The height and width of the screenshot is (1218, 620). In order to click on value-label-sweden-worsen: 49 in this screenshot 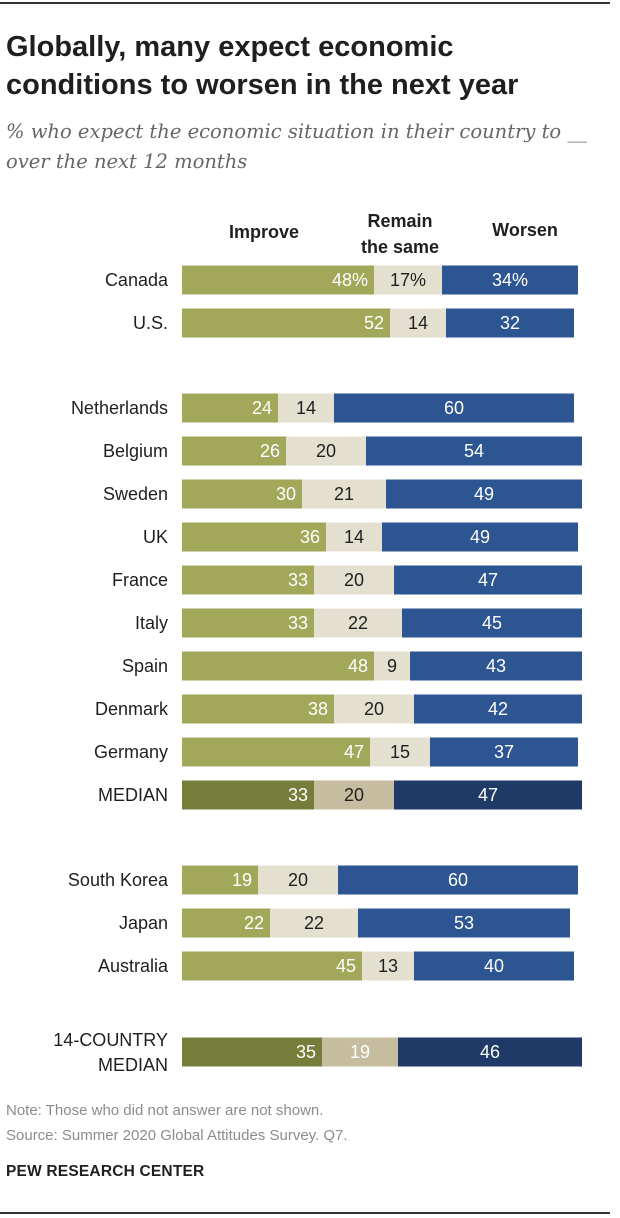, I will do `click(484, 494)`.